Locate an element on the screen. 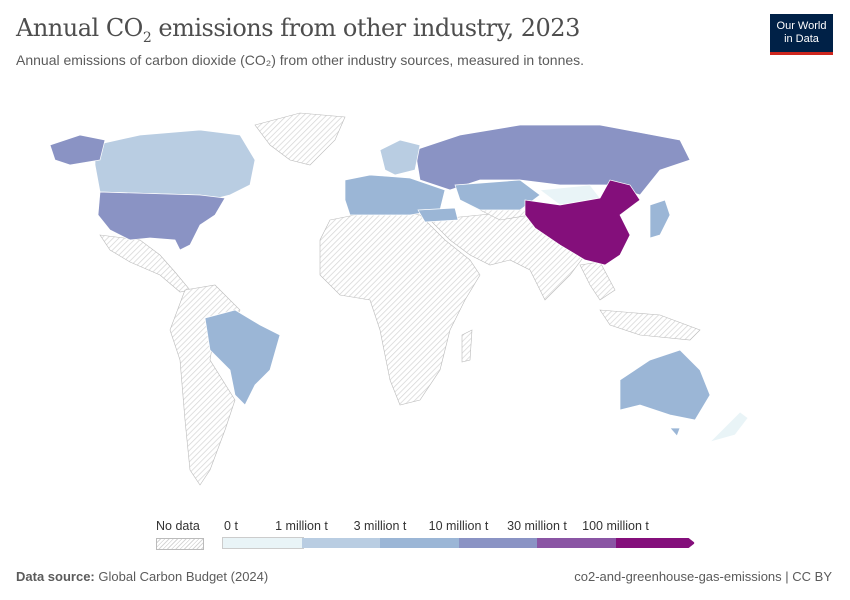 This screenshot has width=850, height=600. data-source-link: Global Carbon Budget (2024) is located at coordinates (183, 576).